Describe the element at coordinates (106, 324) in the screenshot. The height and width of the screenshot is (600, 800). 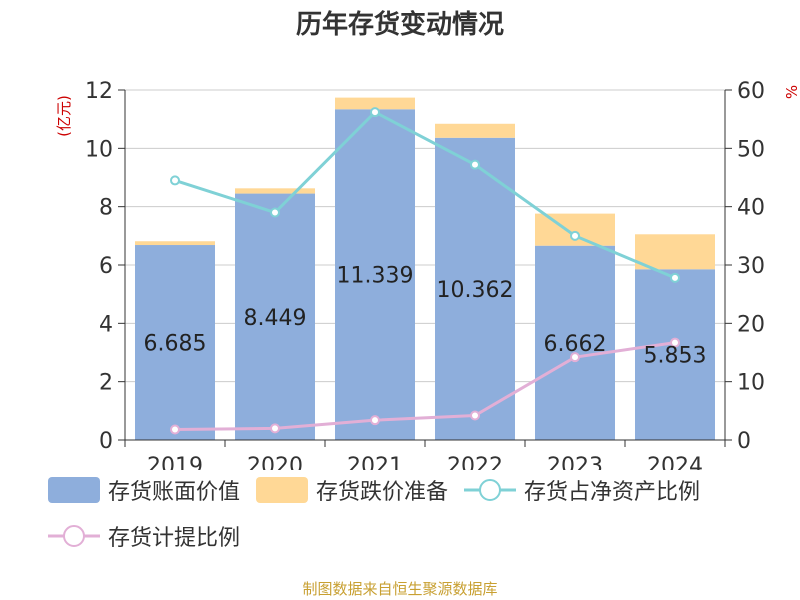
I see `y-tick-label: 4` at that location.